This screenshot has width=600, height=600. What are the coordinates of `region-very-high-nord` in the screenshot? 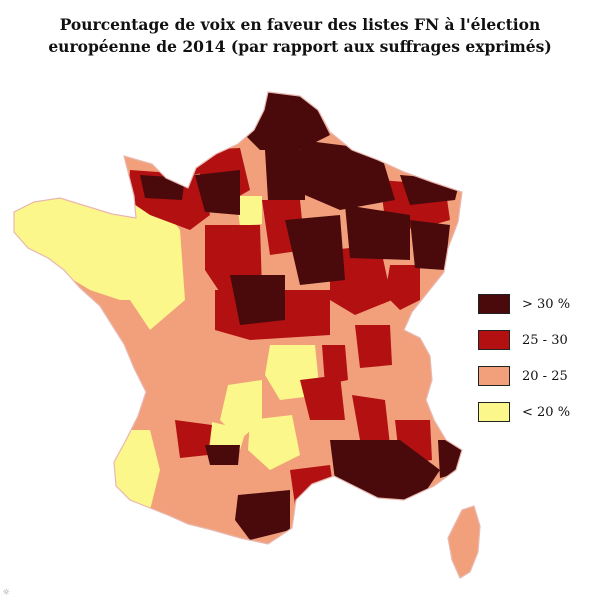 It's located at (285, 121).